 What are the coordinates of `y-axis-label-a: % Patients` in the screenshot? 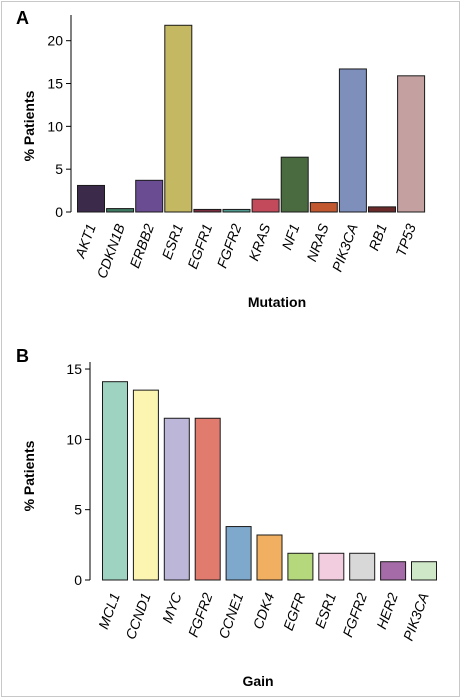 It's located at (29, 125).